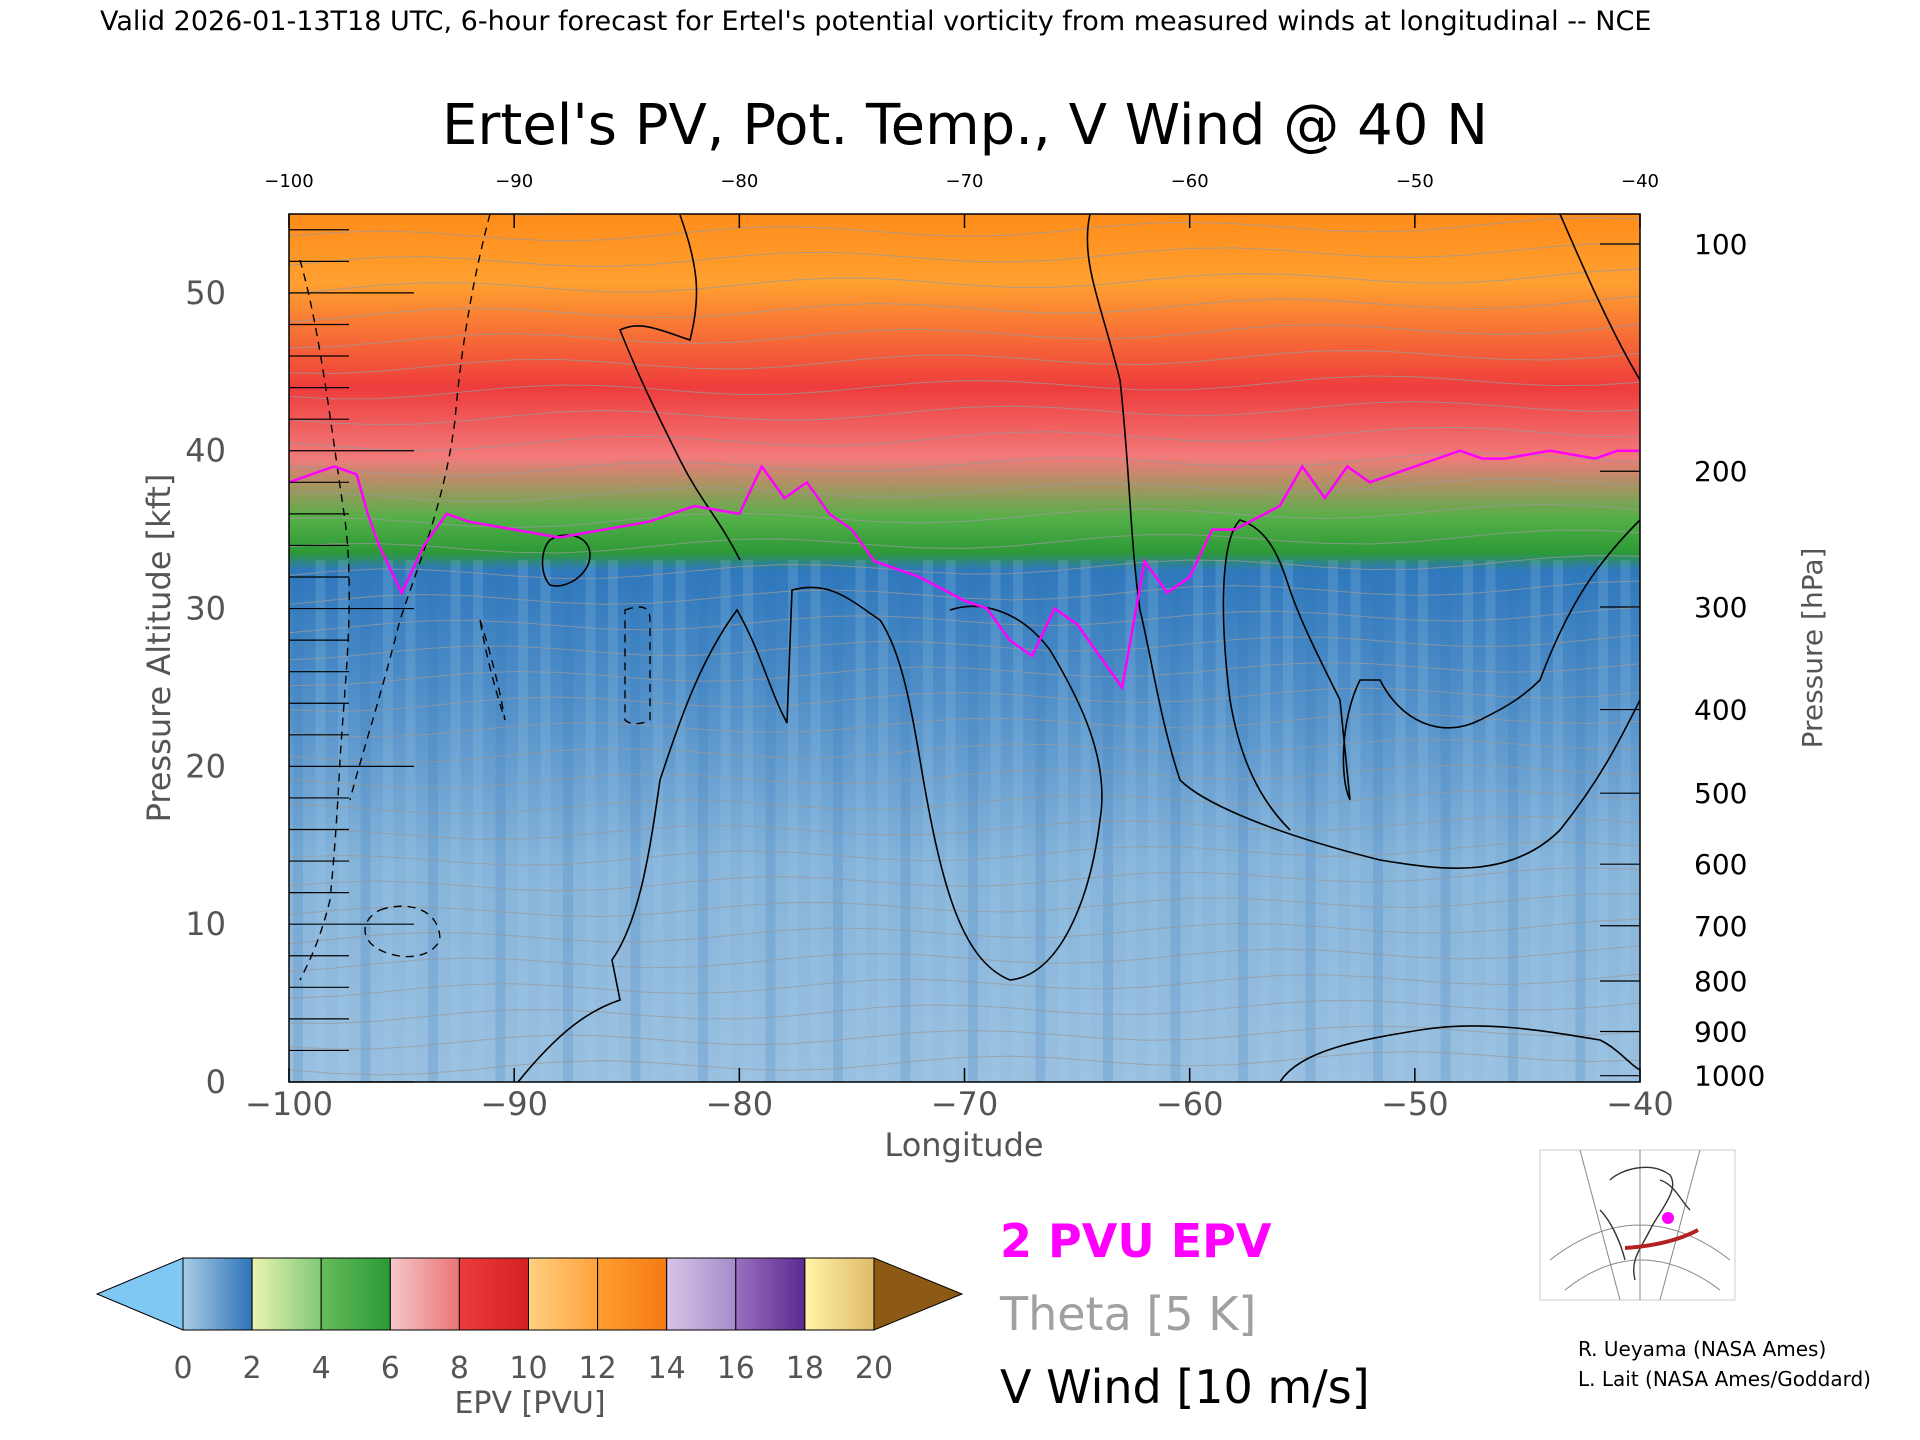  What do you see at coordinates (1720, 244) in the screenshot?
I see `y-right-tick-label: 100` at bounding box center [1720, 244].